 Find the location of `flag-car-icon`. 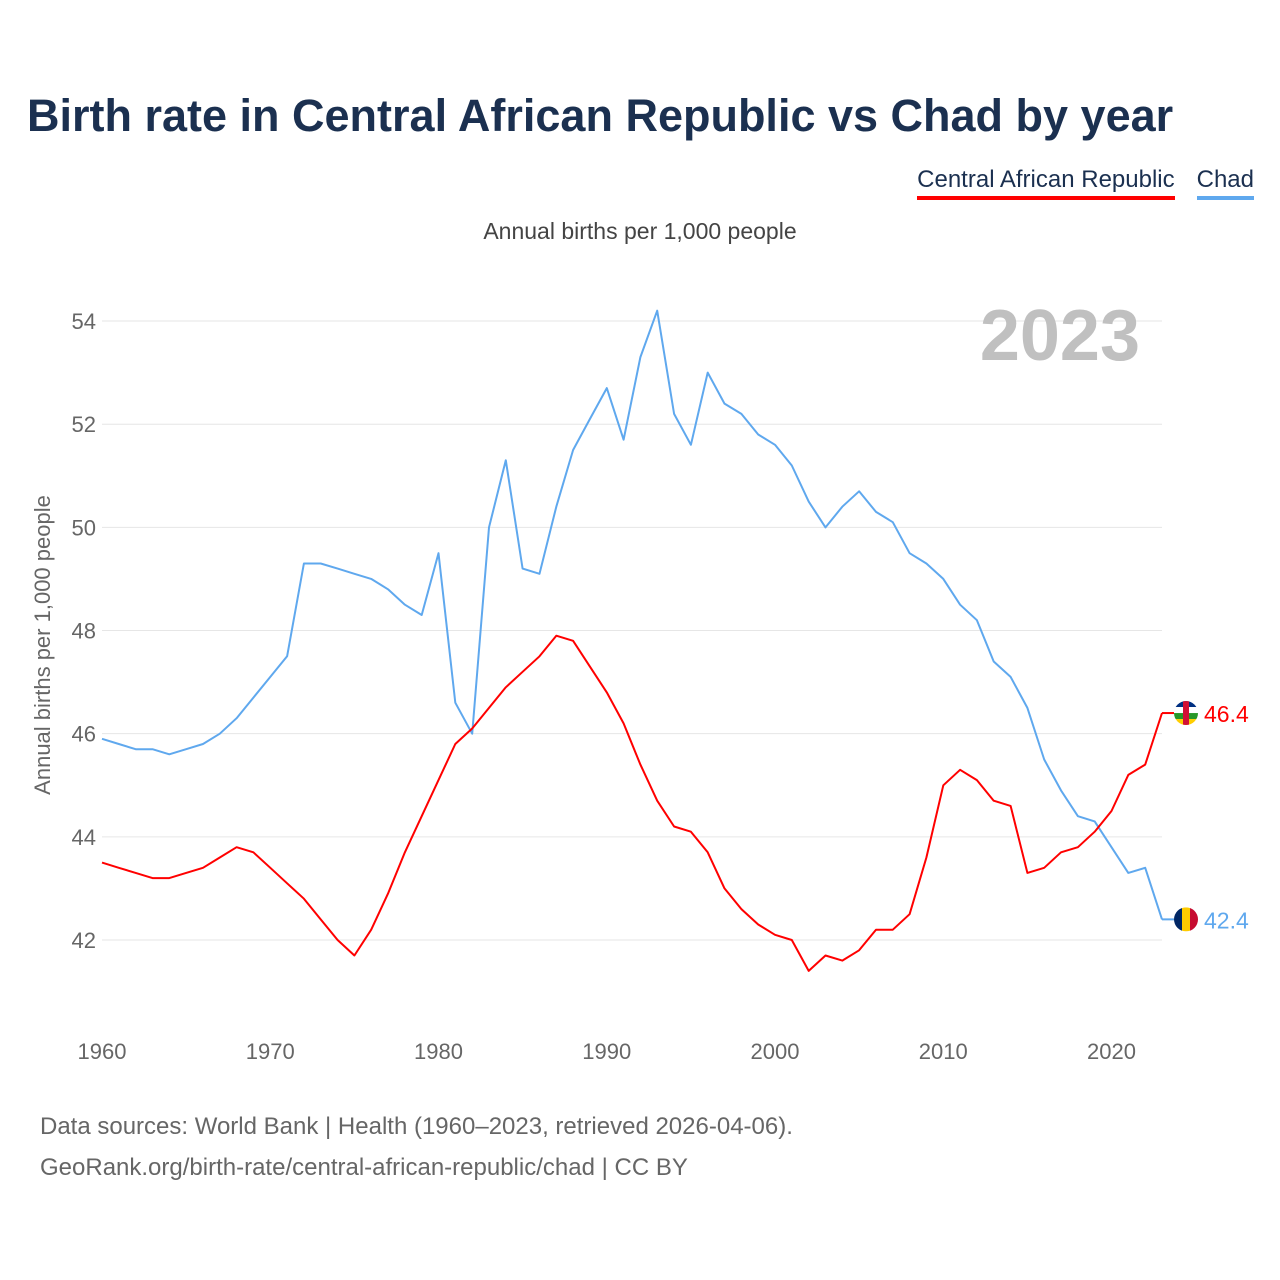

flag-car-icon is located at coordinates (1186, 713).